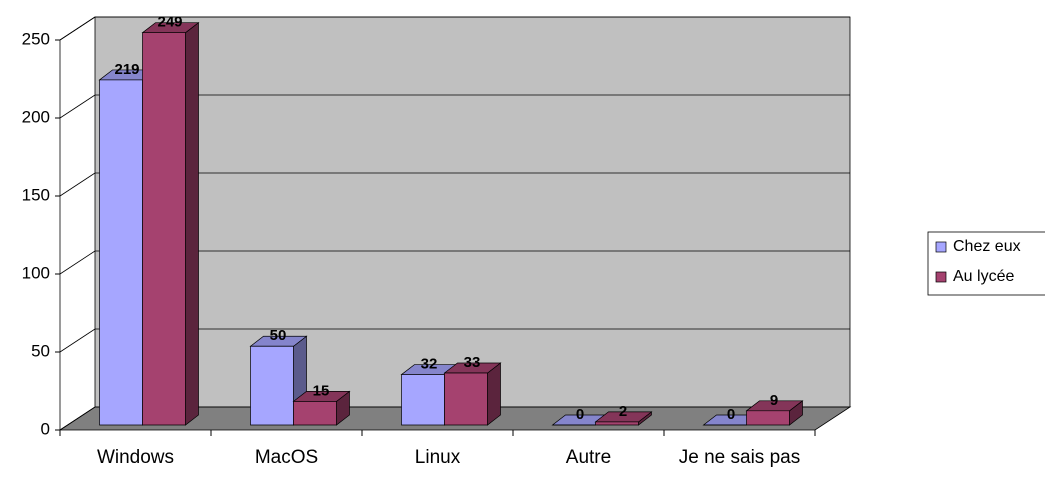 This screenshot has width=1045, height=496. I want to click on x-tick-label: Windows, so click(135, 457).